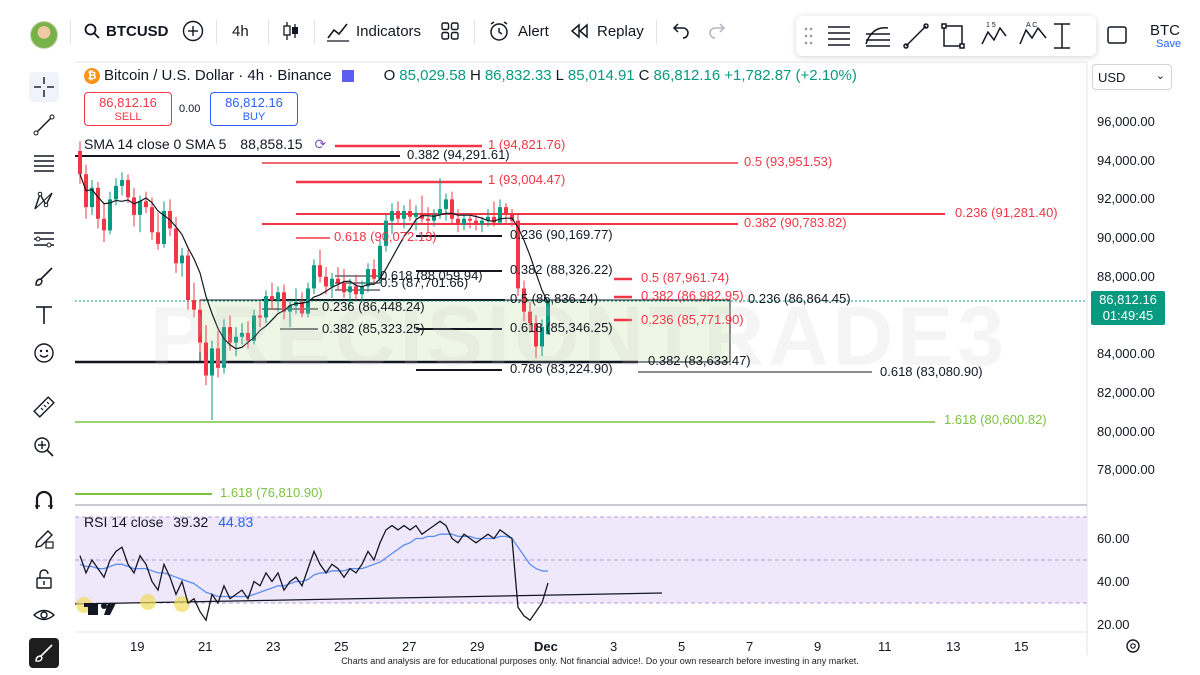  I want to click on undo-icon, so click(680, 31).